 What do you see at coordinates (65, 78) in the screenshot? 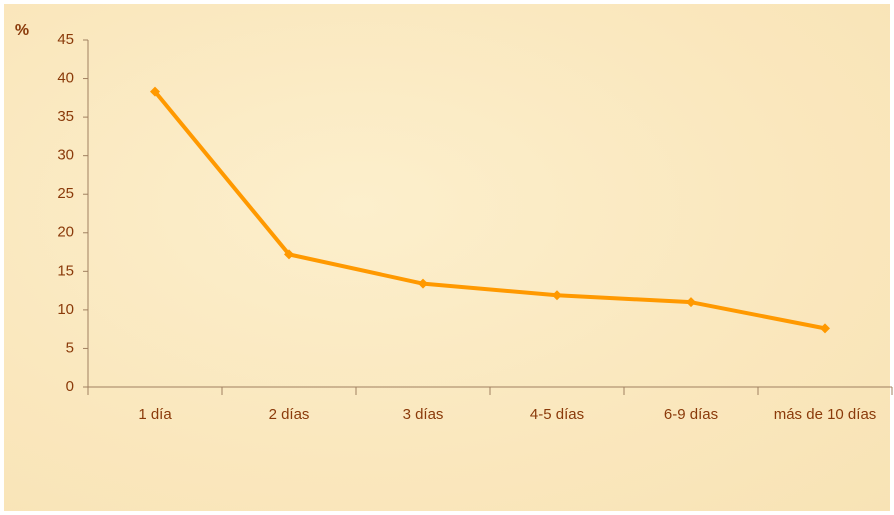
I see `y-tick-label: 40` at bounding box center [65, 78].